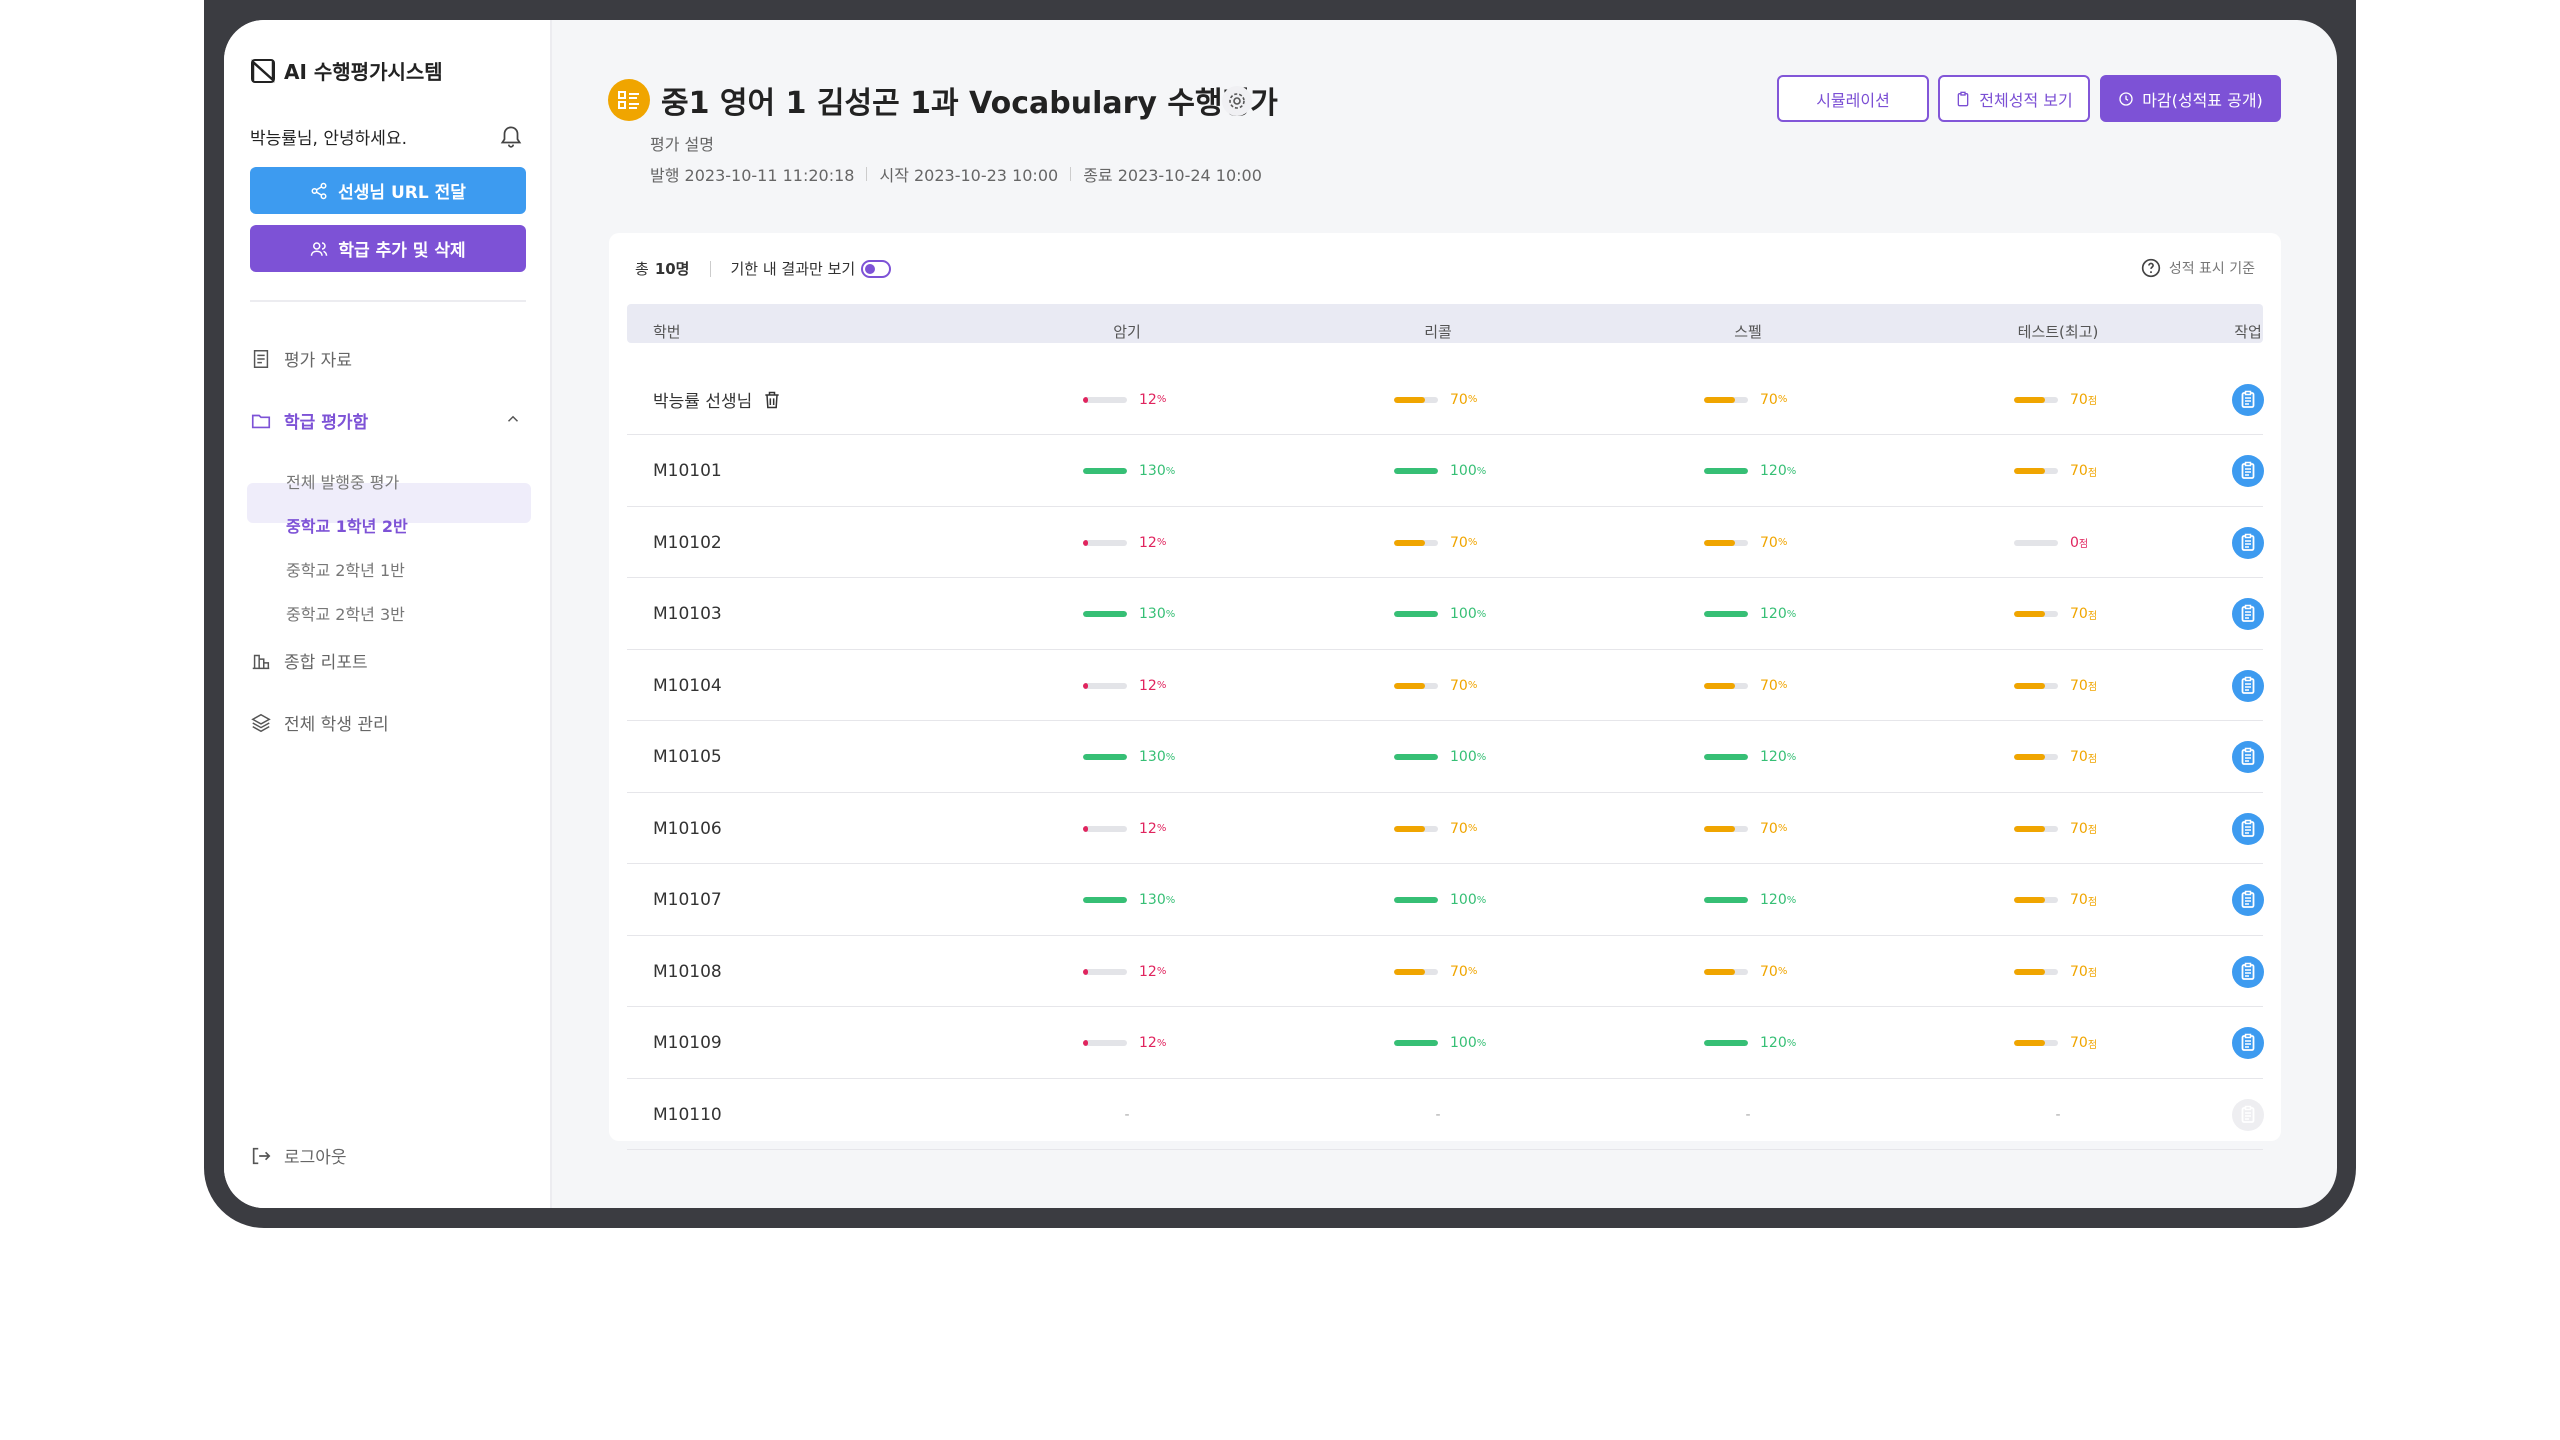  What do you see at coordinates (2211, 269) in the screenshot?
I see `criteria-label: 성적 표시 기준` at bounding box center [2211, 269].